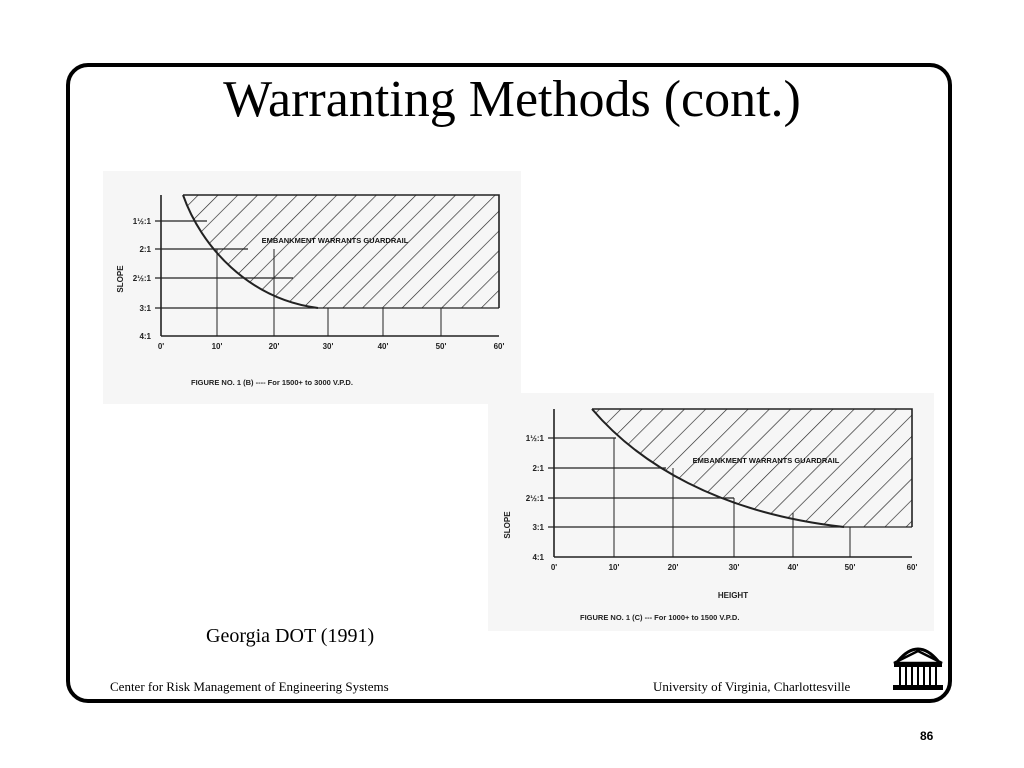  I want to click on x-axis-label: HEIGHT, so click(733, 595).